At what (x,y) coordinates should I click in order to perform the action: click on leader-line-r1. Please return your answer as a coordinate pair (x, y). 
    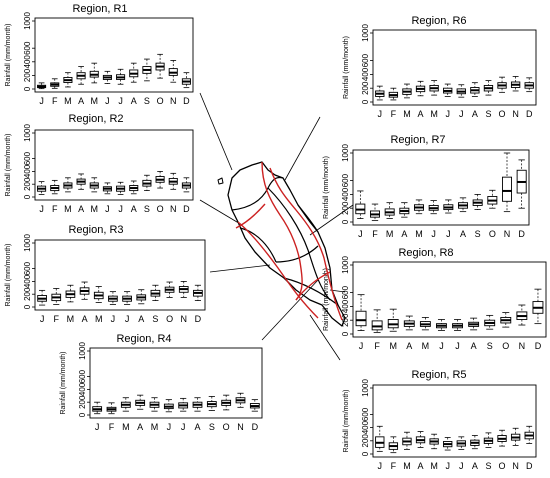
    Looking at the image, I should click on (216, 131).